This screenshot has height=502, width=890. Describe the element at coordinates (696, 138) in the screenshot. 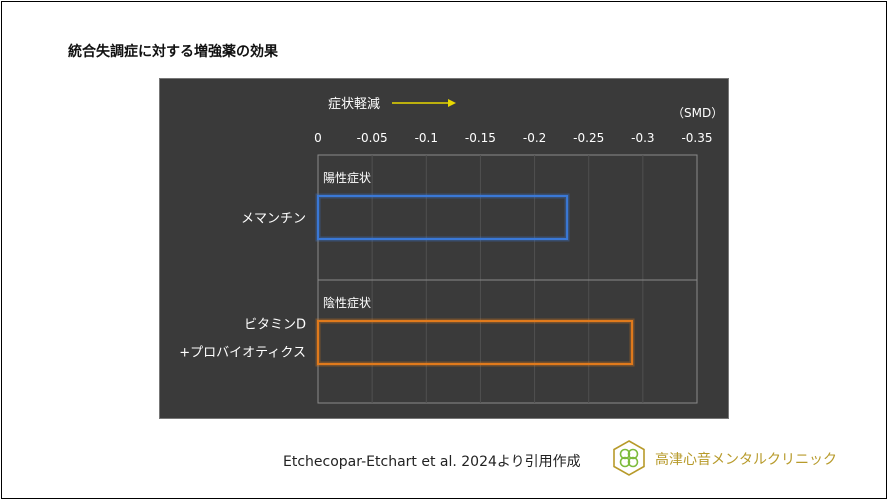

I see `x-tick-label: -0.35` at that location.